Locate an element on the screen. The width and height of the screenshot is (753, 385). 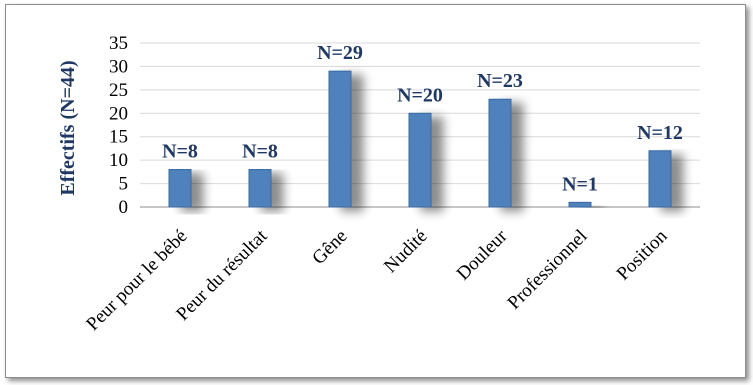
y-tick-label: 5 is located at coordinates (124, 184).